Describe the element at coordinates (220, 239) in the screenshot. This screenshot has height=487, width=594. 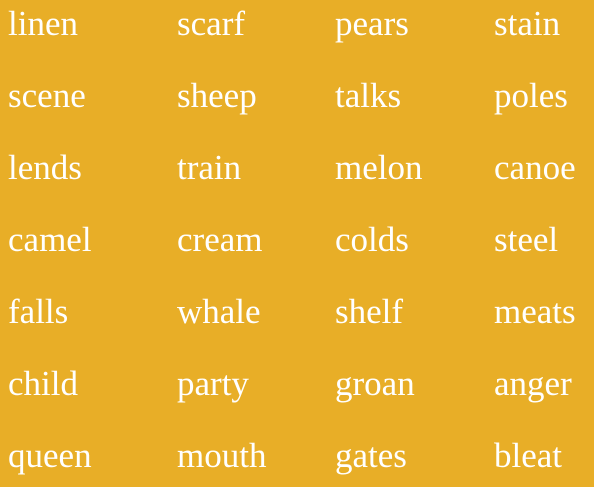
I see `word-cell: cream` at that location.